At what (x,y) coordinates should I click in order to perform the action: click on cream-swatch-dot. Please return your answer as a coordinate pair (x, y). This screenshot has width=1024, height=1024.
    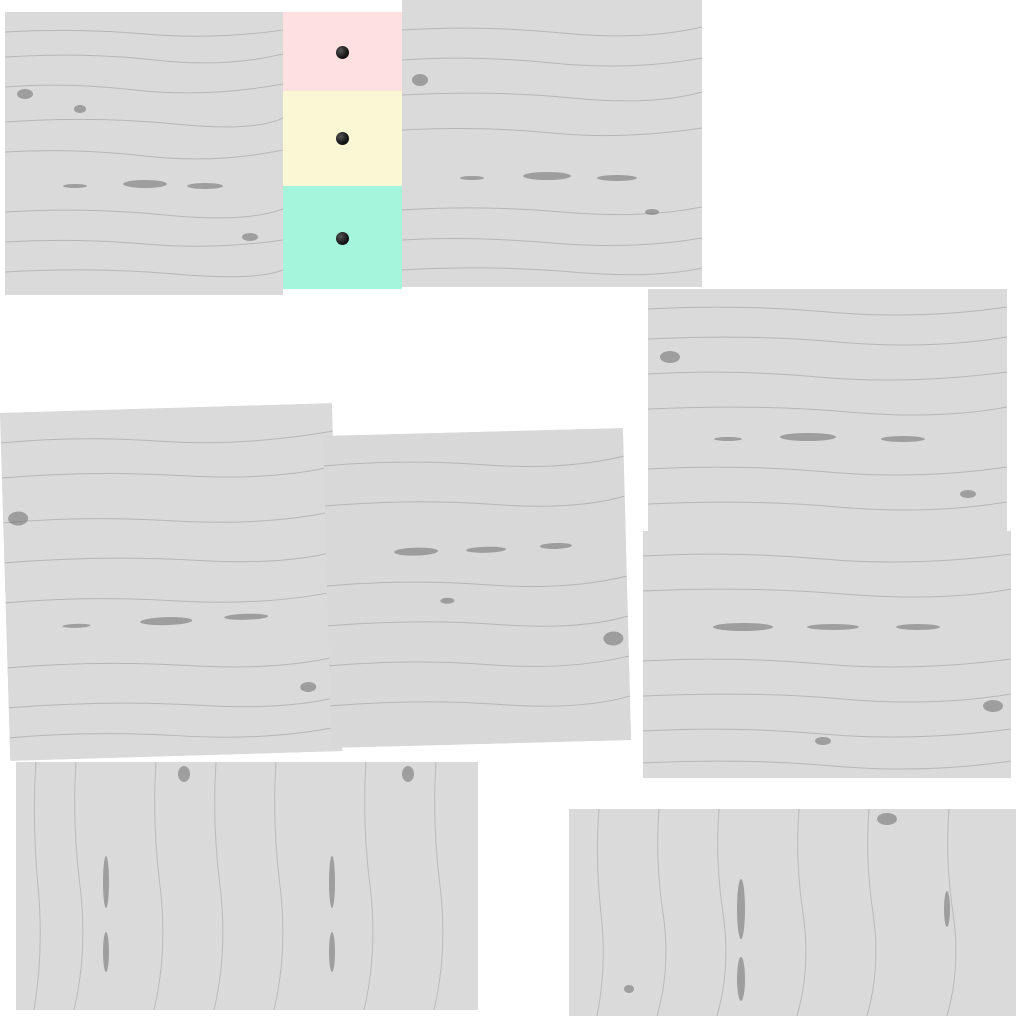
    Looking at the image, I should click on (342, 138).